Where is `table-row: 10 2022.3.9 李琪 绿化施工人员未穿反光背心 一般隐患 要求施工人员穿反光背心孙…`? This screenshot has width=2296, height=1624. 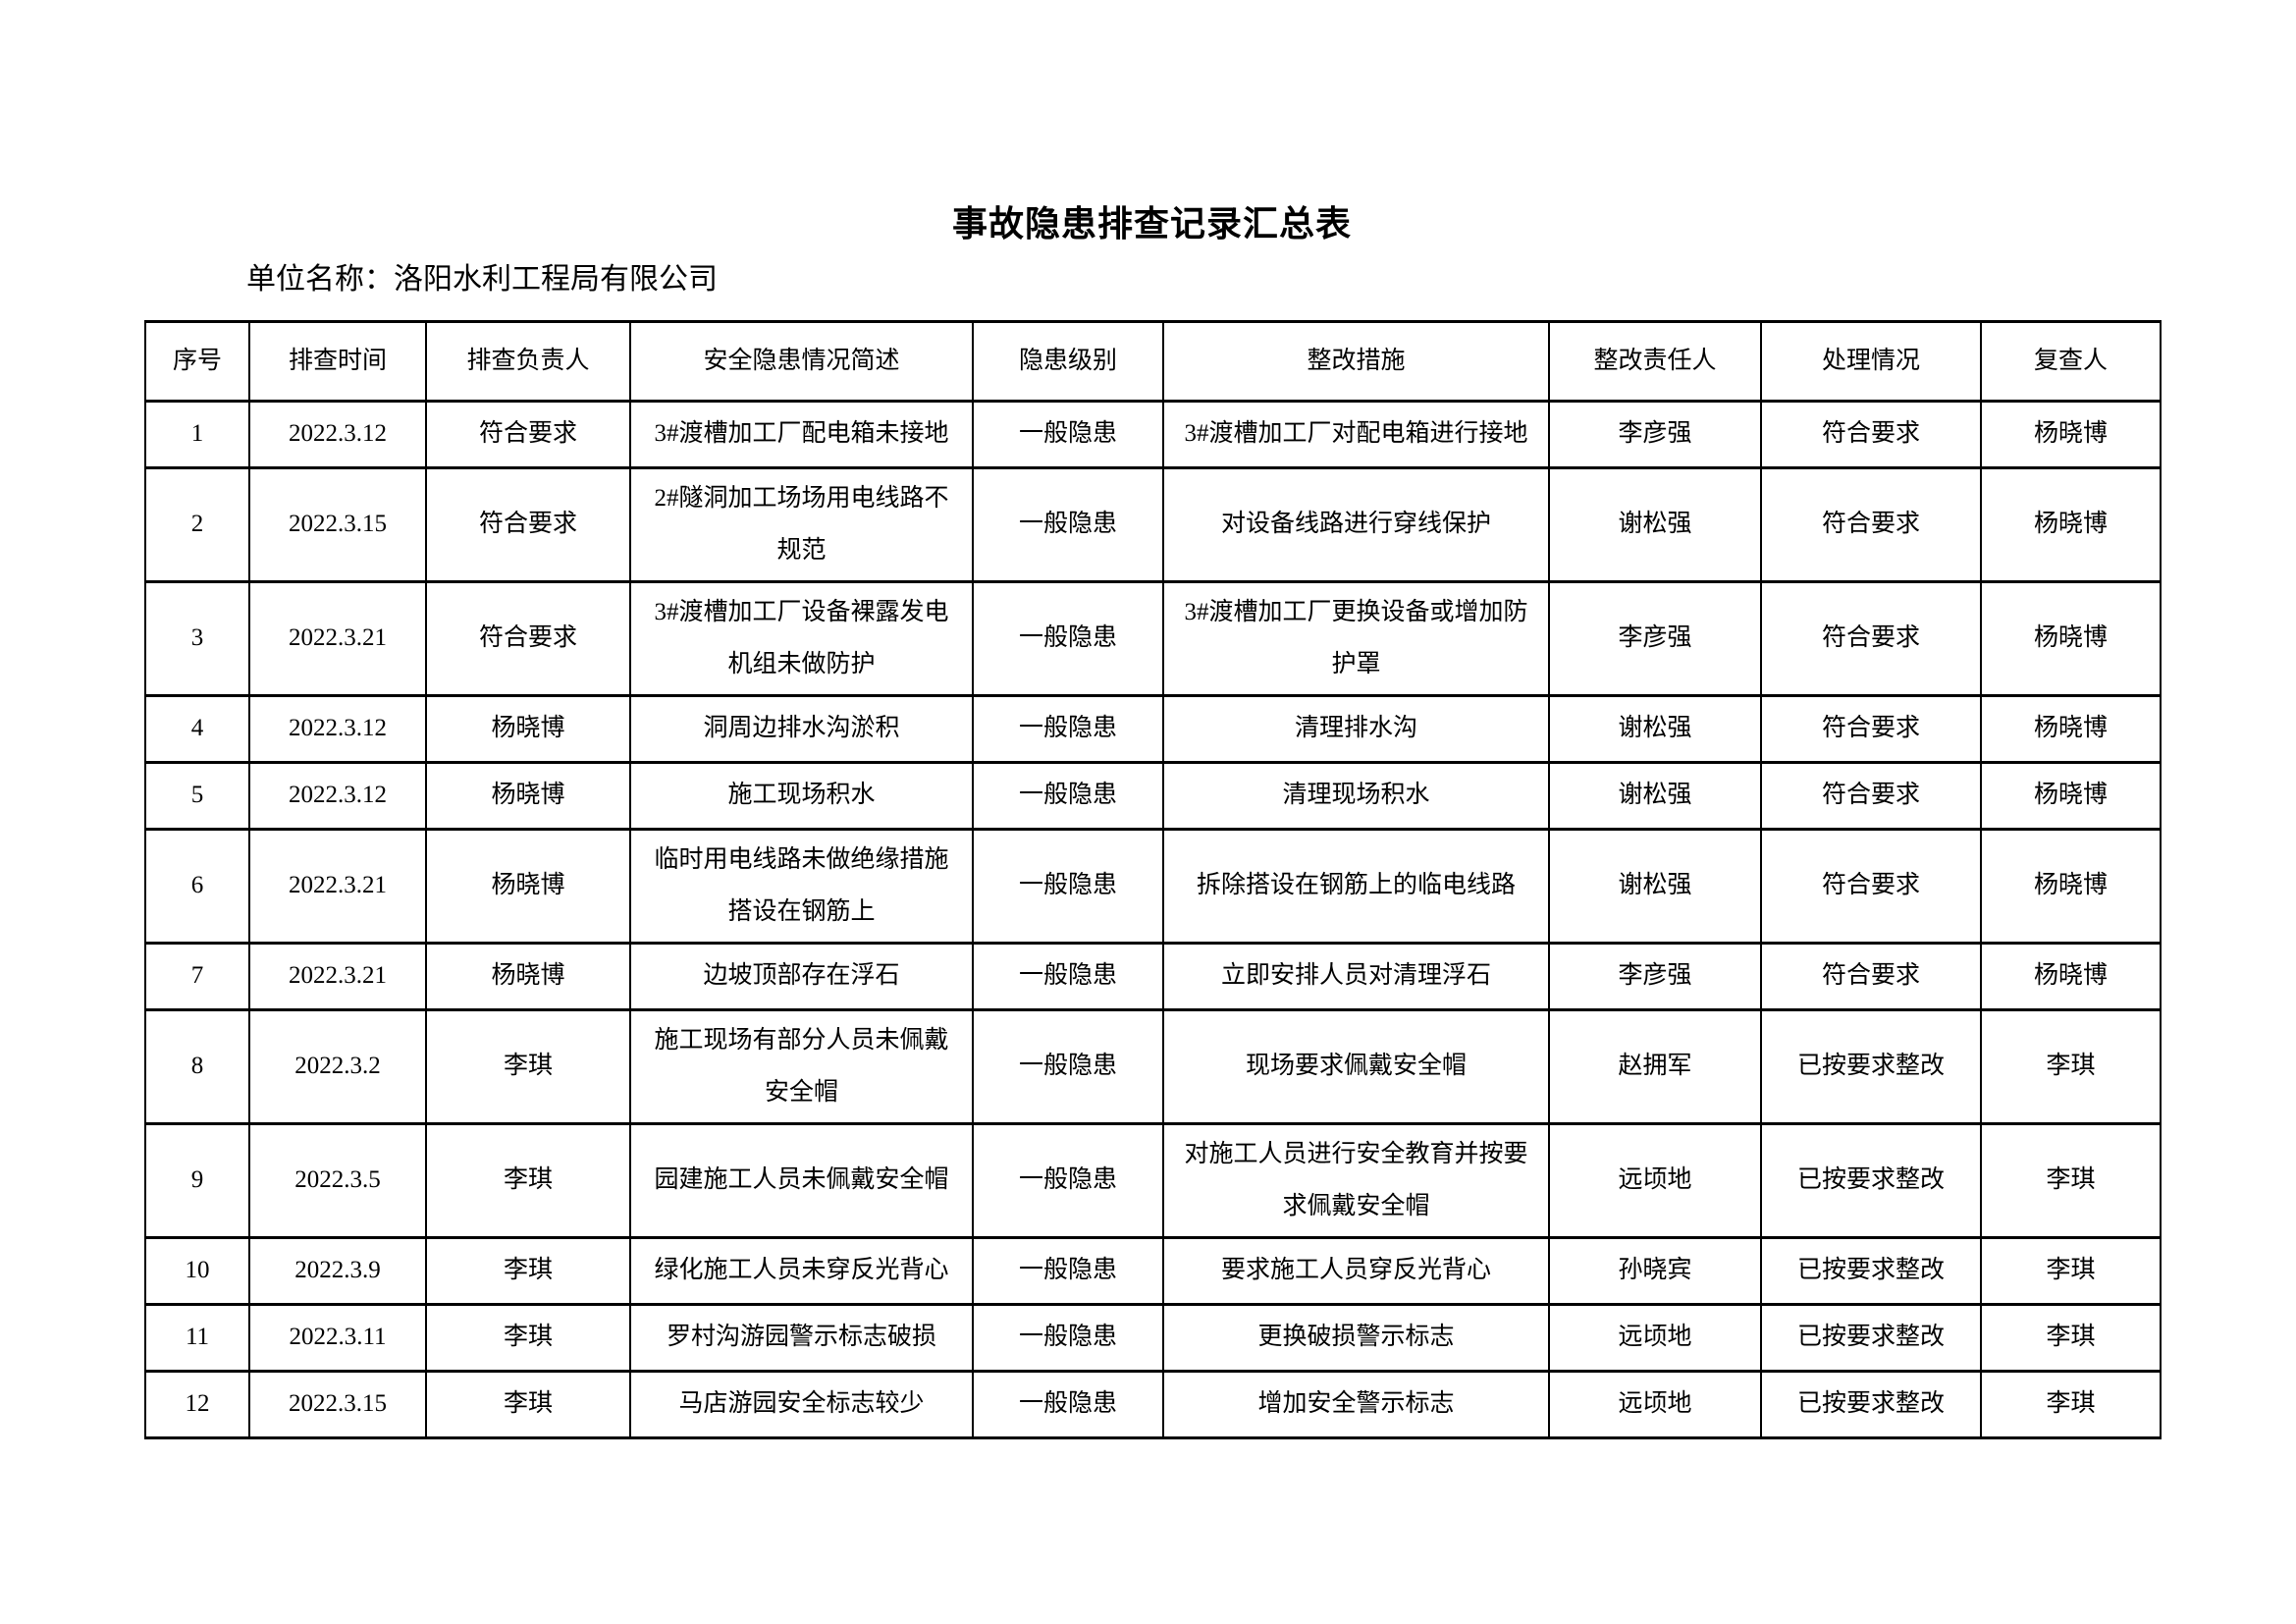
table-row: 10 2022.3.9 李琪 绿化施工人员未穿反光背心 一般隐患 要求施工人员穿反光背心孙… is located at coordinates (1153, 1271).